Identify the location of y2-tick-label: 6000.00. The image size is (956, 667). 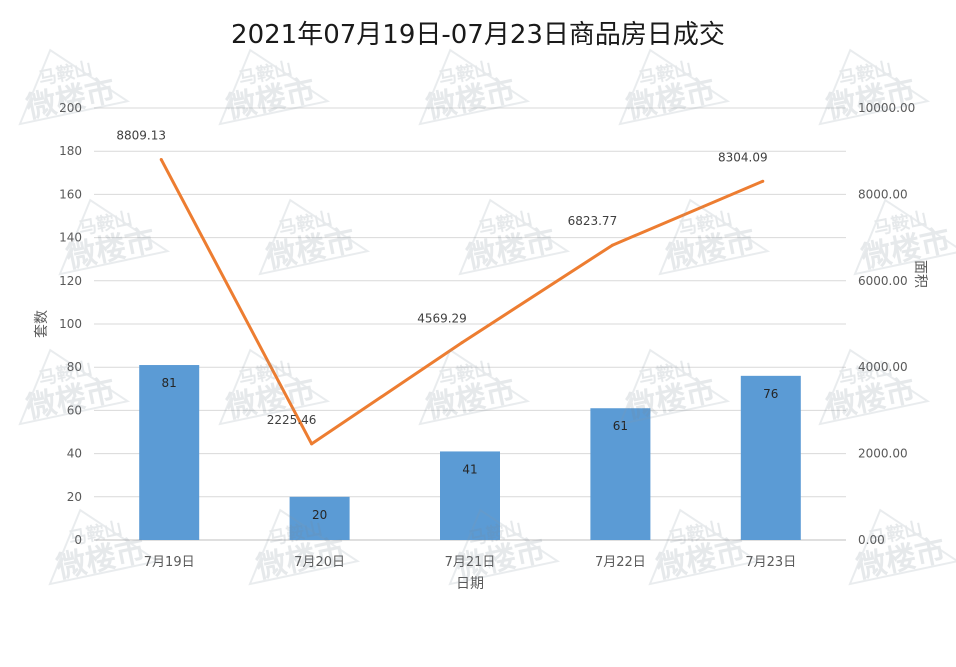
(883, 281).